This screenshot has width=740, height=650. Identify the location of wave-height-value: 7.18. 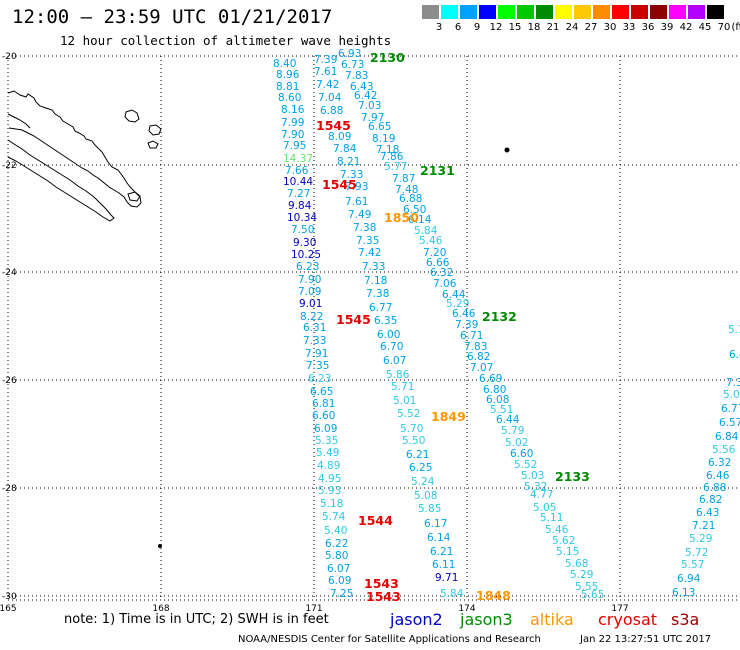
(387, 150).